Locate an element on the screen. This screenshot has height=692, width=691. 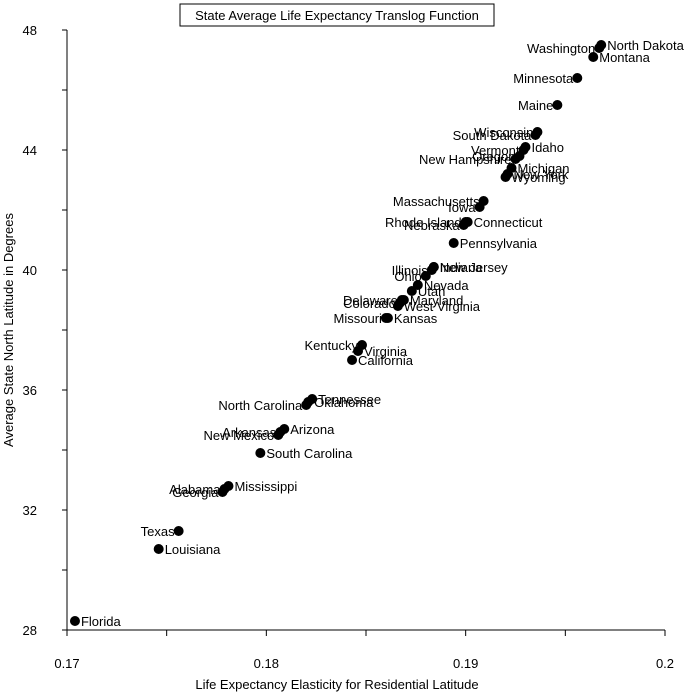
point-louisiana is located at coordinates (158, 549).